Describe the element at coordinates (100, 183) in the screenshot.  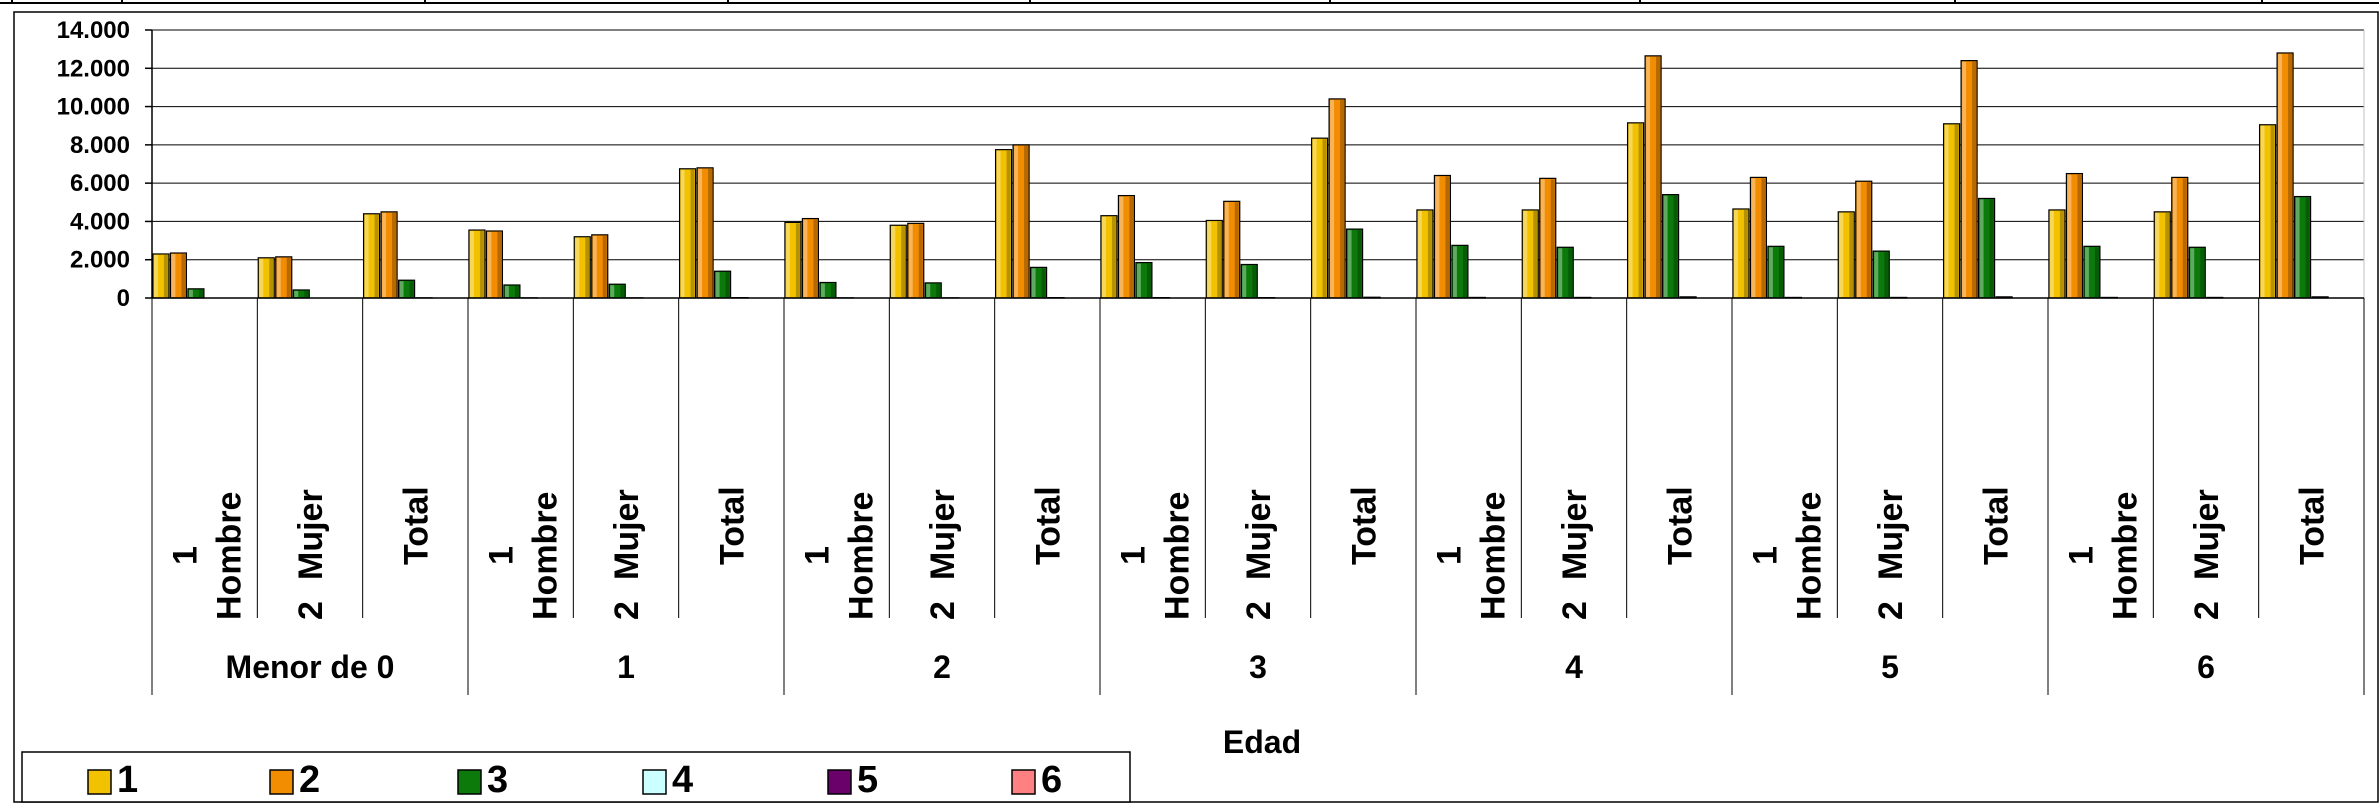
I see `y-tick-label: 6.000` at that location.